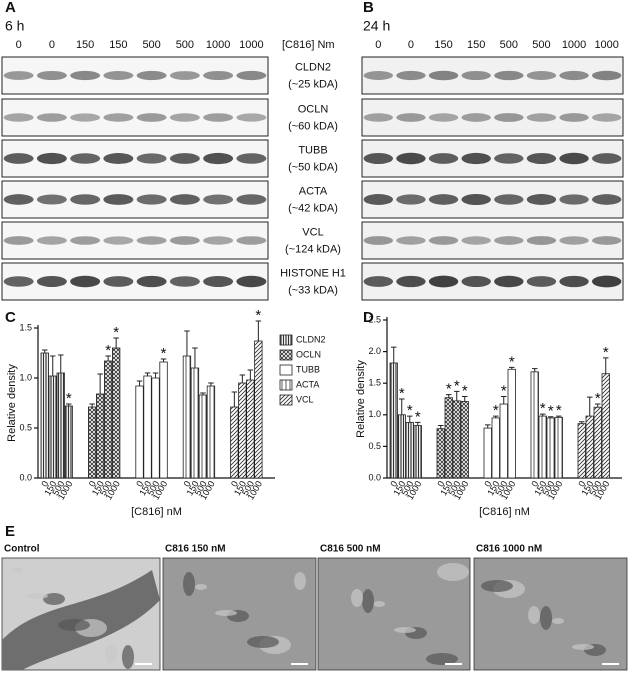  What do you see at coordinates (368, 8) in the screenshot?
I see `panel-label: B` at bounding box center [368, 8].